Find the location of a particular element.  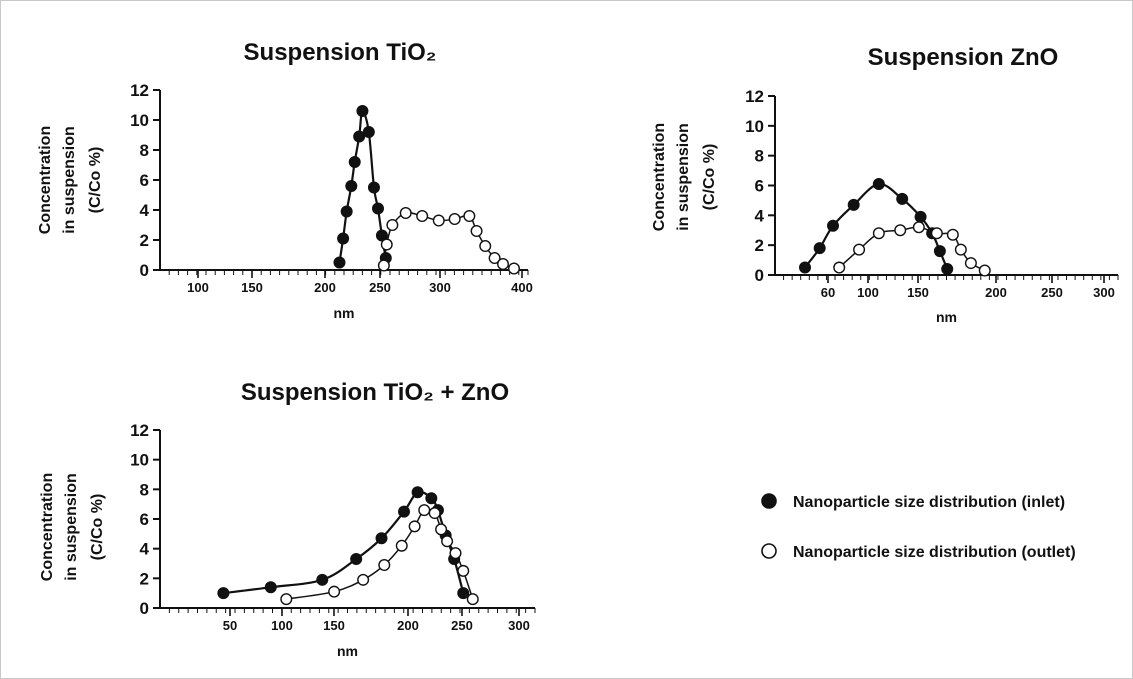

x-tick-label: 400 is located at coordinates (522, 287).